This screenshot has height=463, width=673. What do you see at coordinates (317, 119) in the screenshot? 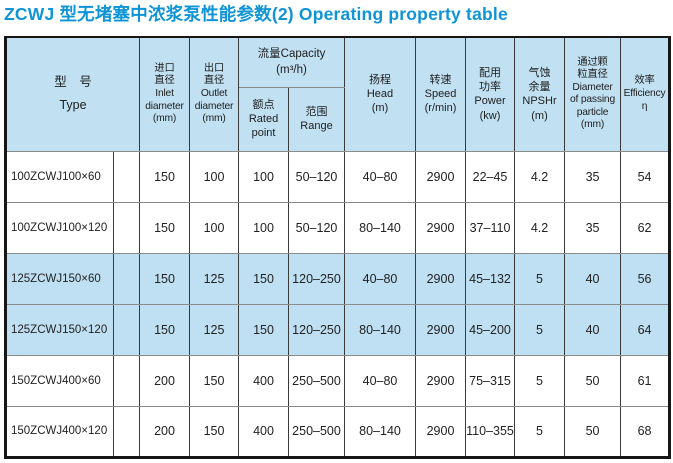
I see `col-header-range: 范围 Range` at bounding box center [317, 119].